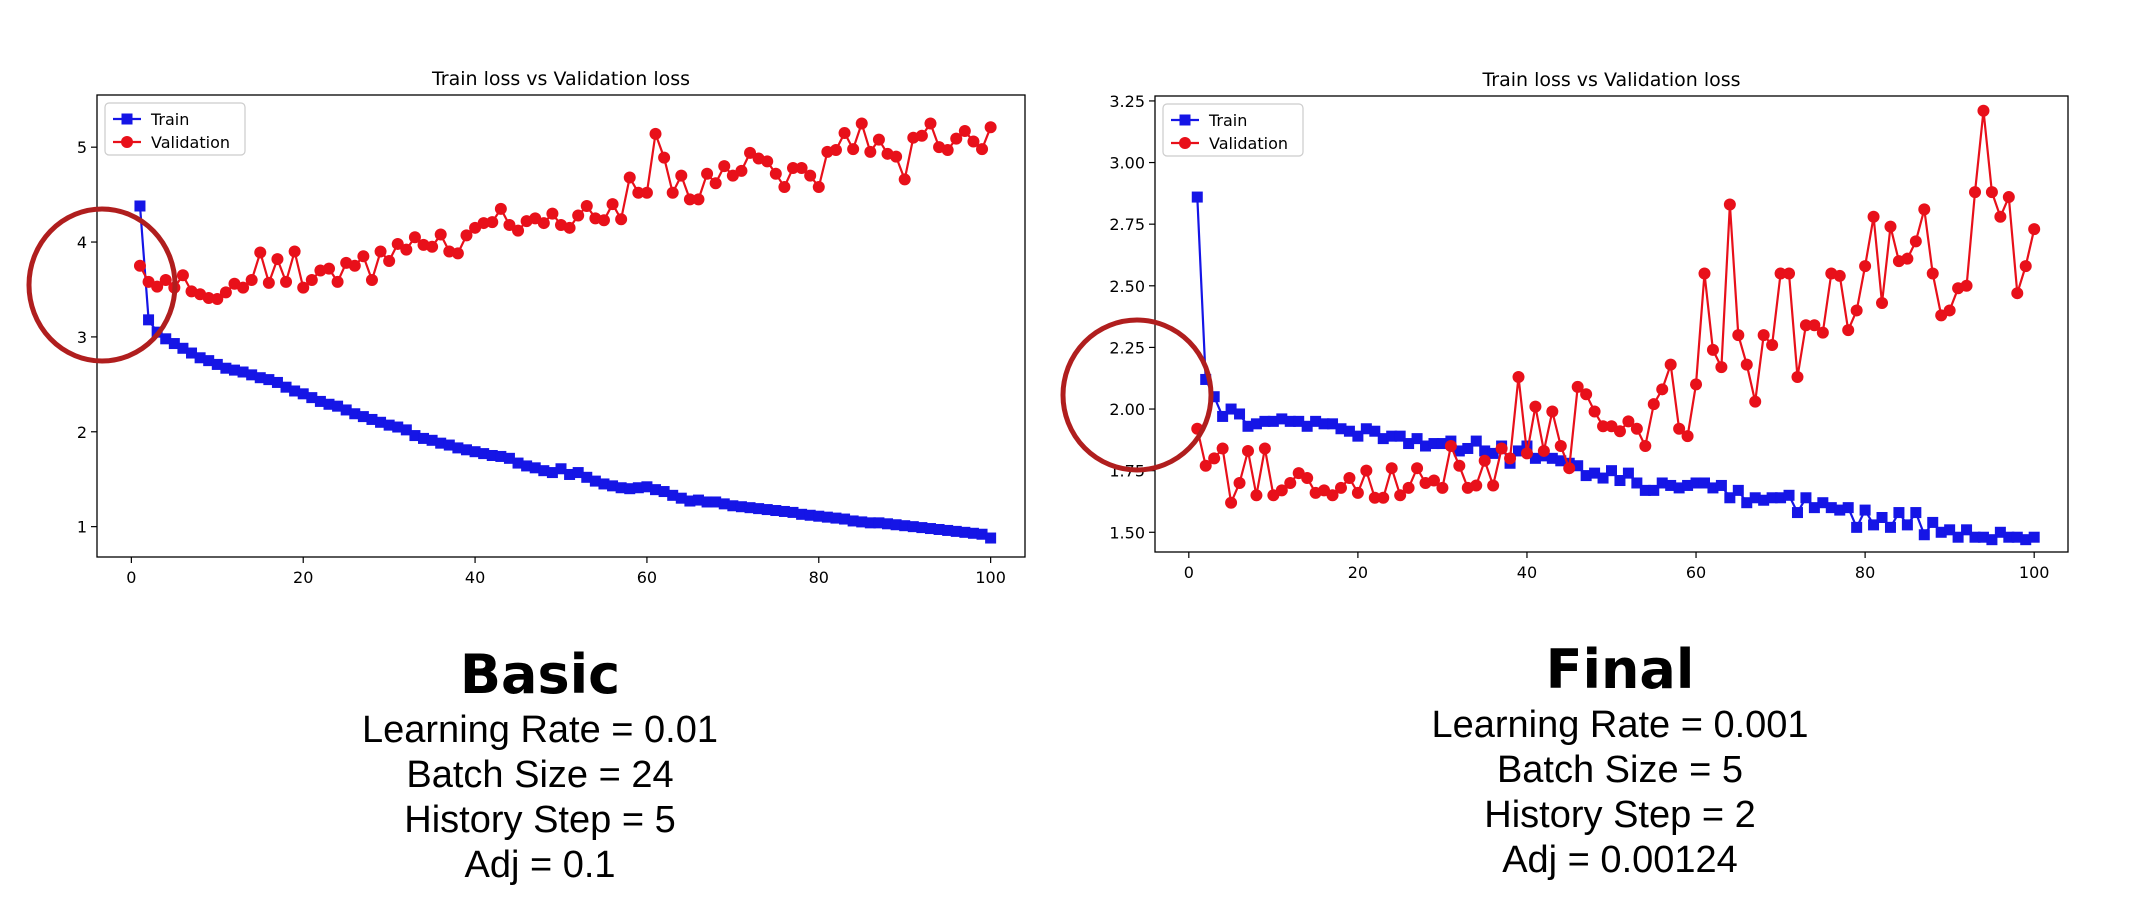  Describe the element at coordinates (1248, 143) in the screenshot. I see `legend-label: Validation` at that location.